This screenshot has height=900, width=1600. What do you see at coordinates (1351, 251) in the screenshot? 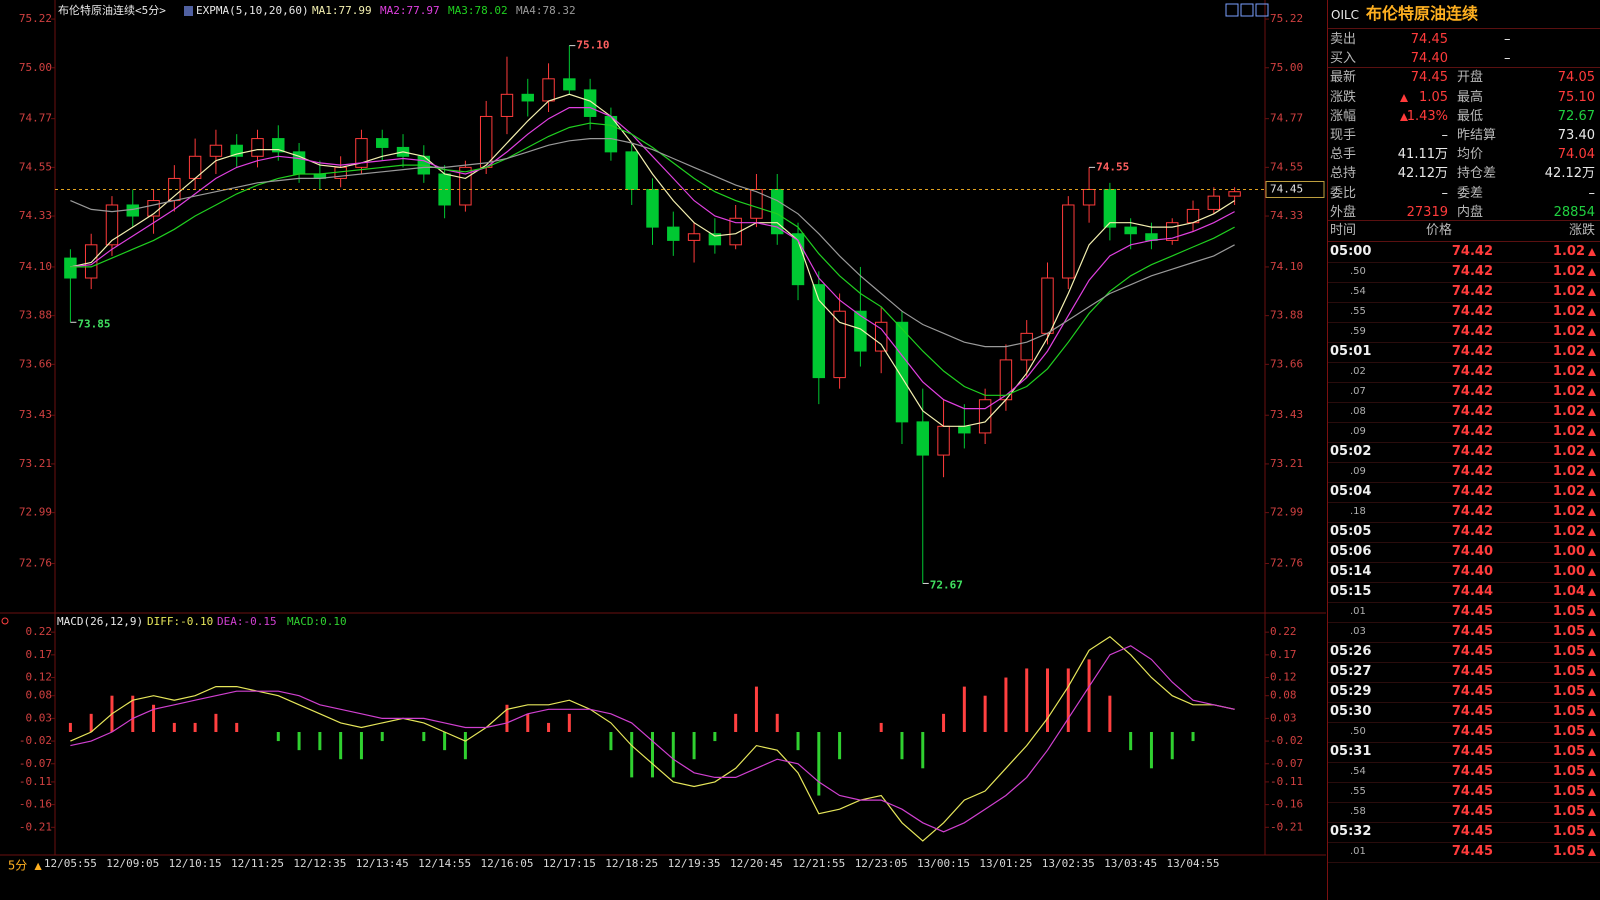
I see `tick-time: 05:00` at bounding box center [1351, 251].